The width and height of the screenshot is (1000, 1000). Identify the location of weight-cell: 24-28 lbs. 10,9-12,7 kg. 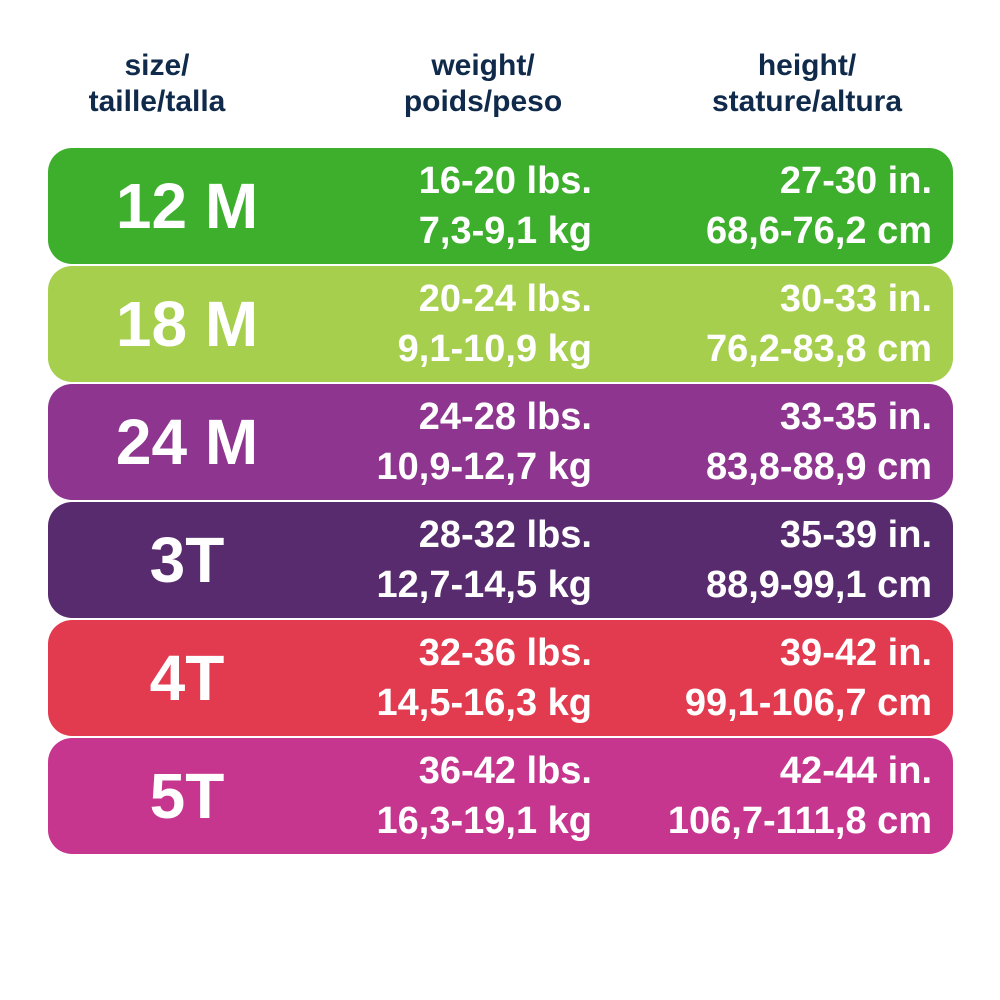
(484, 442).